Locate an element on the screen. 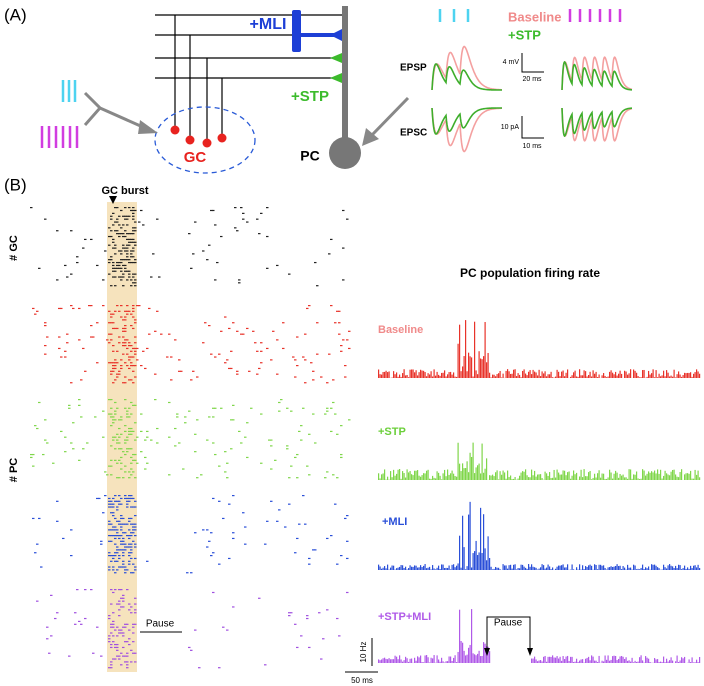 This screenshot has width=704, height=686. rate-title: PC population firing rate is located at coordinates (530, 273).